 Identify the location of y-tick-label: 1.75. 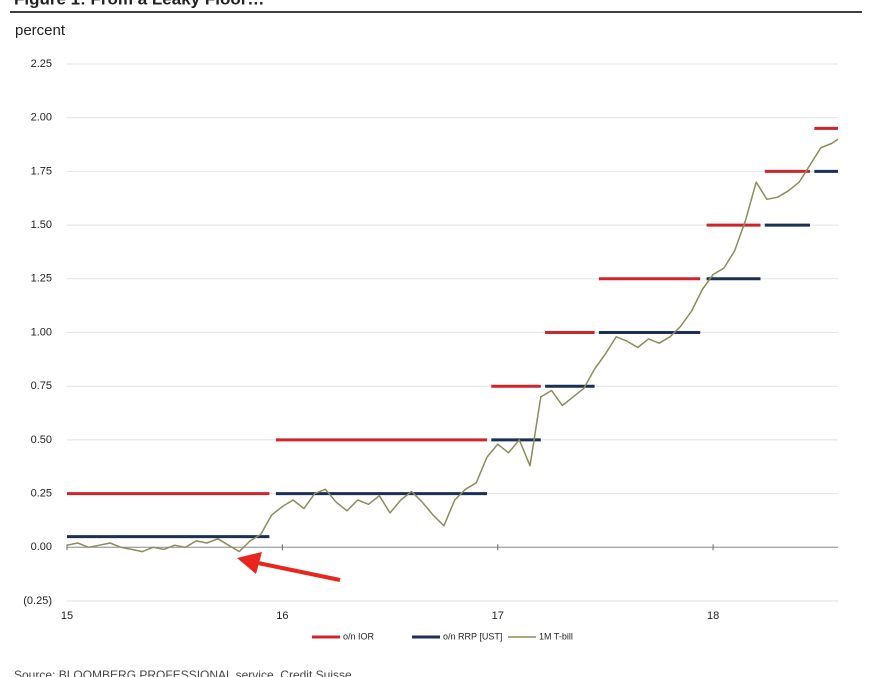
(41, 171).